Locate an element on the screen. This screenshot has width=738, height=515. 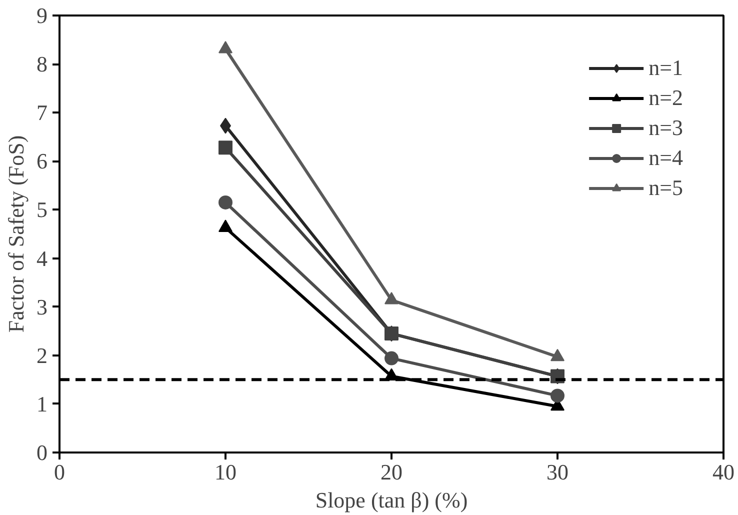
y-tick-label: 1 is located at coordinates (42, 403).